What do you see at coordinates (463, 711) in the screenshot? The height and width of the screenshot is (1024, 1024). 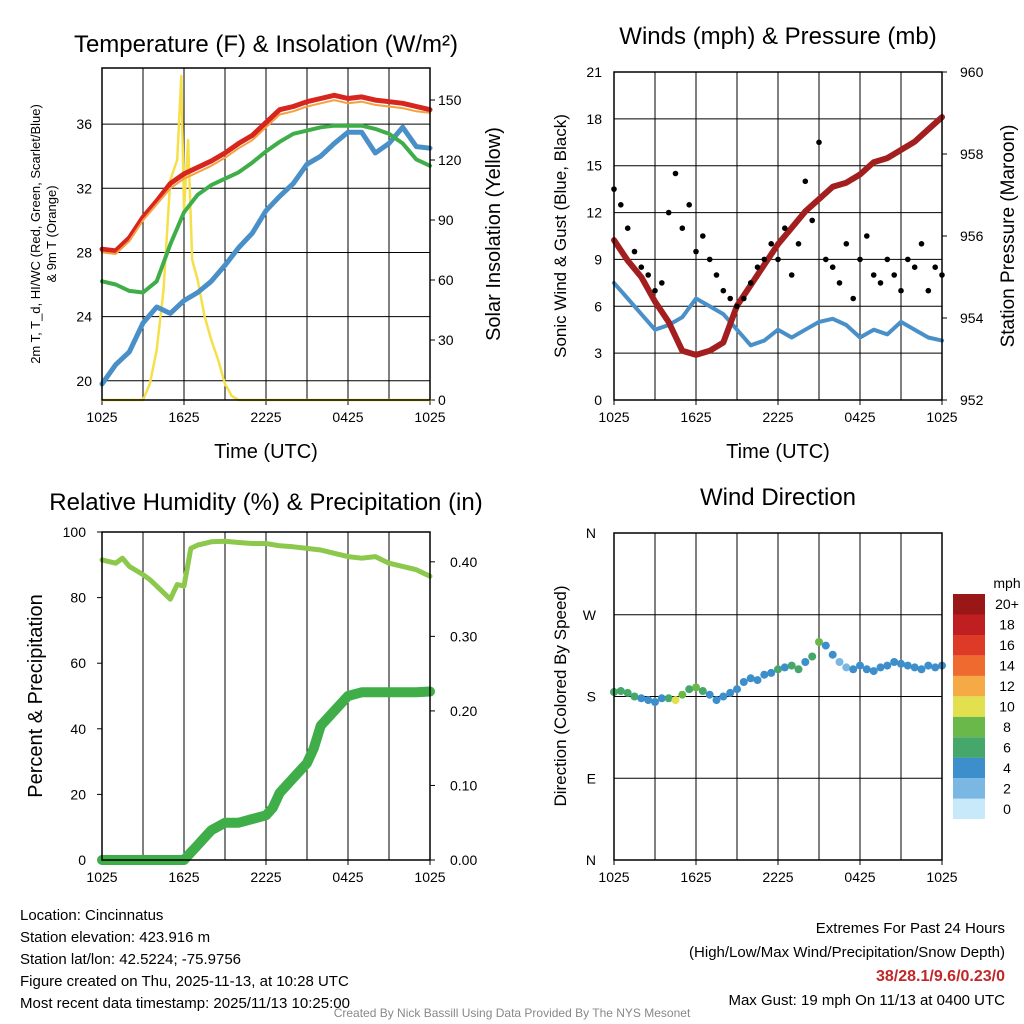 I see `y2-tick-label: 0.20` at bounding box center [463, 711].